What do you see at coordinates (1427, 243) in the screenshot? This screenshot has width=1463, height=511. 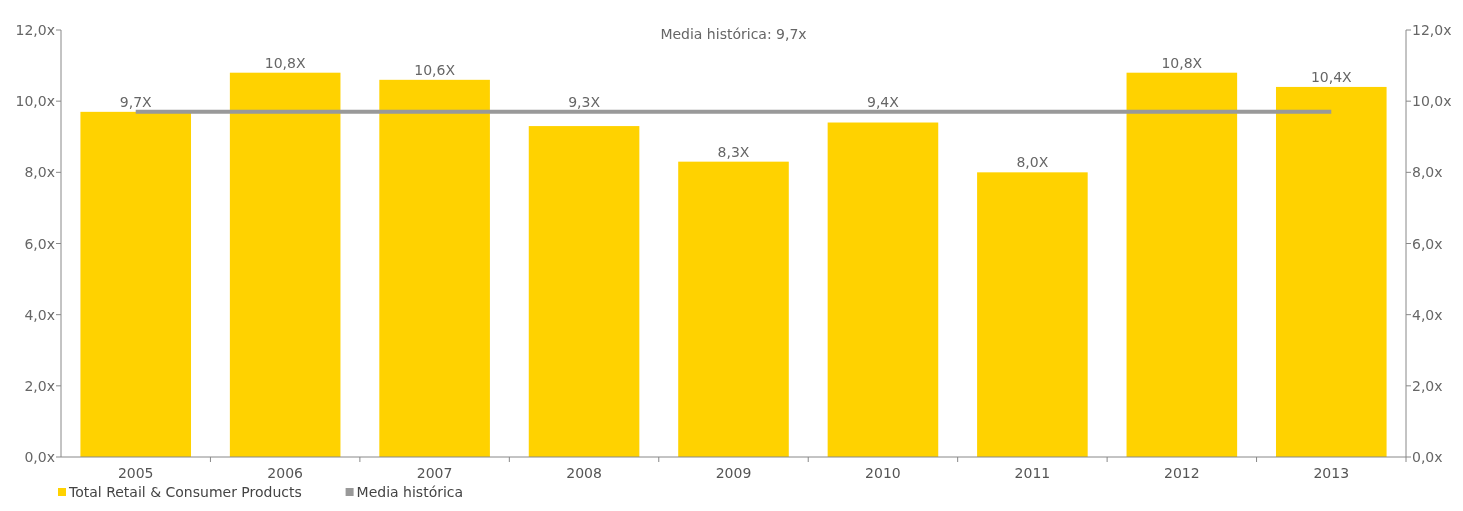 I see `y2-tick-label: 6,0x` at bounding box center [1427, 243].